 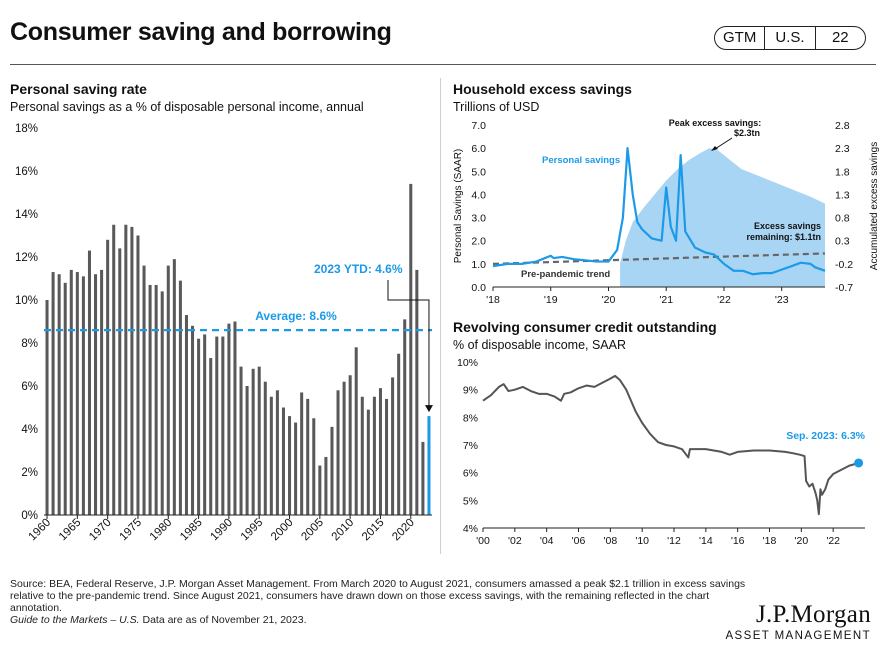 I want to click on excess-savings-title: Household excess savings, so click(x=542, y=89).